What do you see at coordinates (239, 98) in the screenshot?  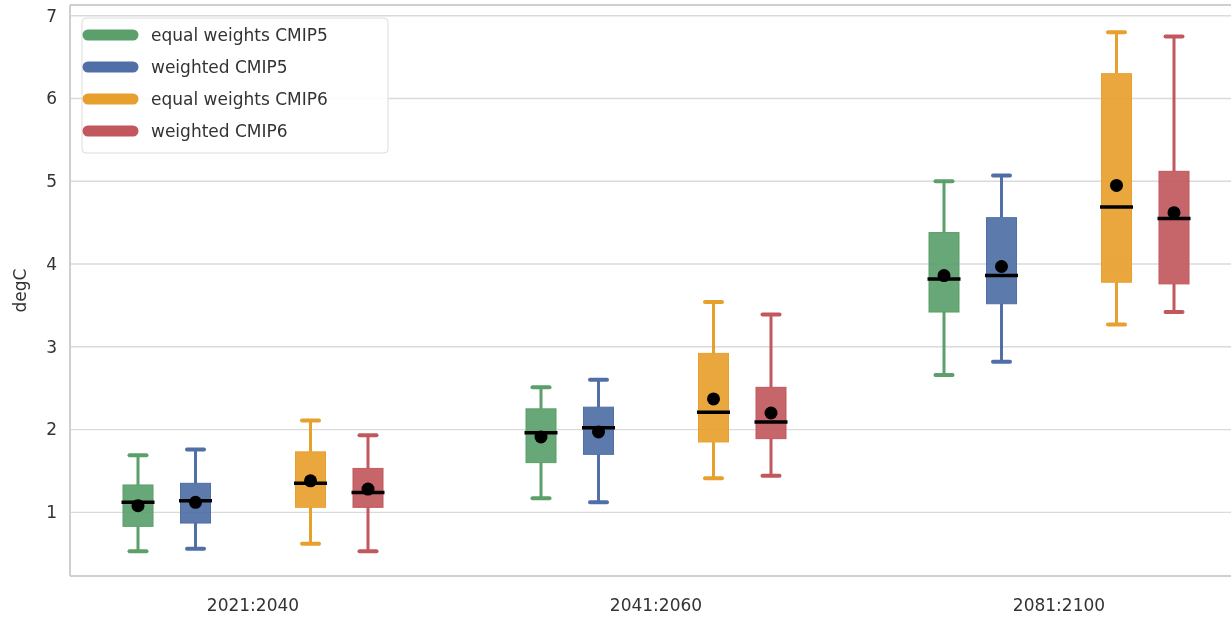 I see `legend-label: equal weights CMIP6` at bounding box center [239, 98].